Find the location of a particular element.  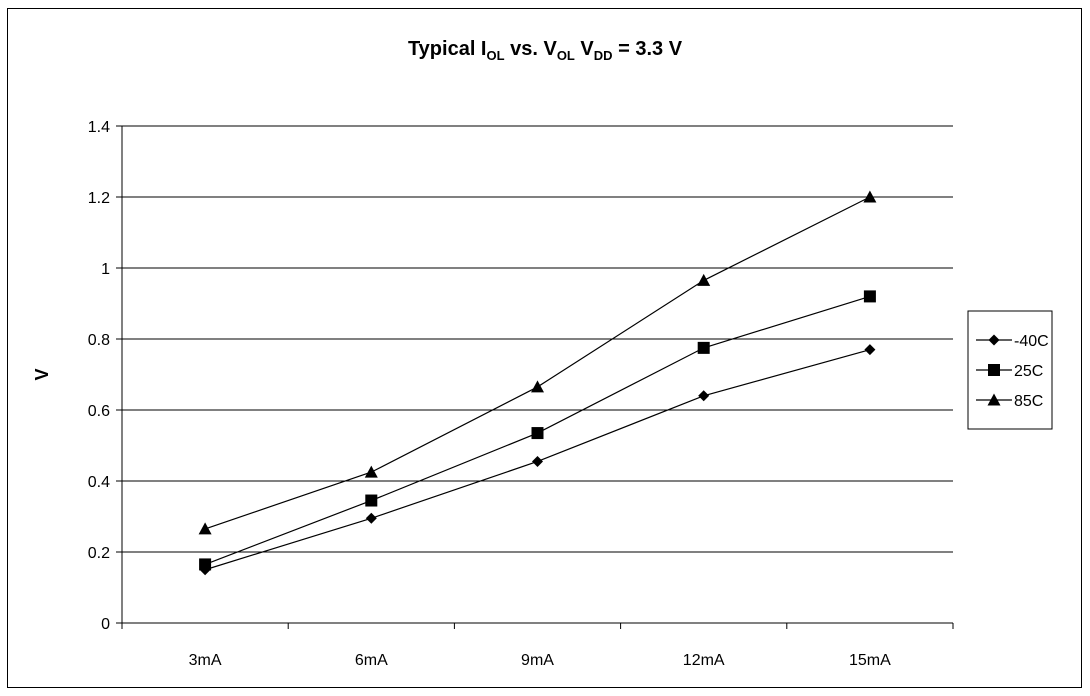

y-tick-label: 1.4 is located at coordinates (99, 127).